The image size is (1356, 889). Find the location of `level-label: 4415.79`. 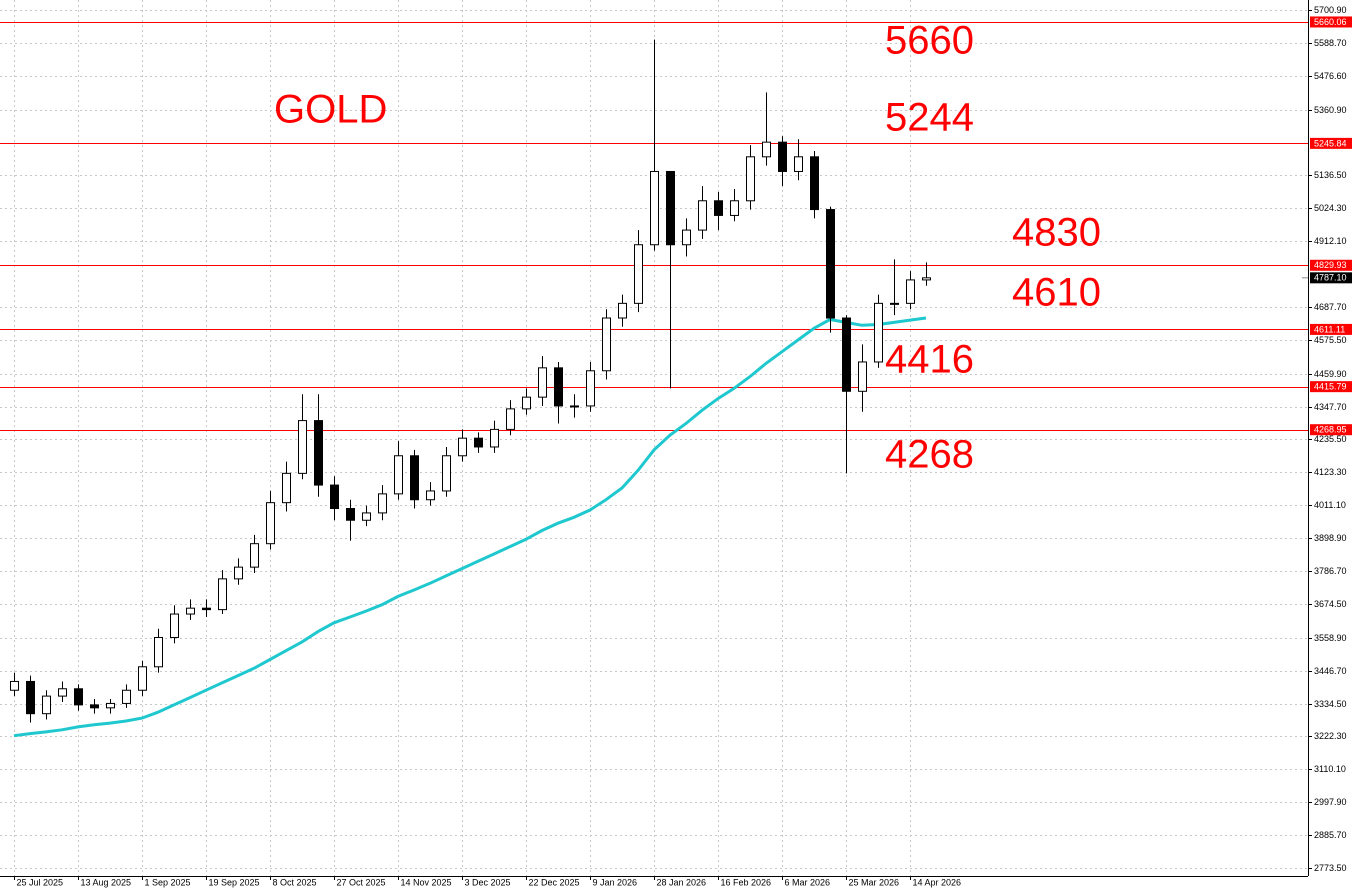

level-label: 4415.79 is located at coordinates (1330, 387).